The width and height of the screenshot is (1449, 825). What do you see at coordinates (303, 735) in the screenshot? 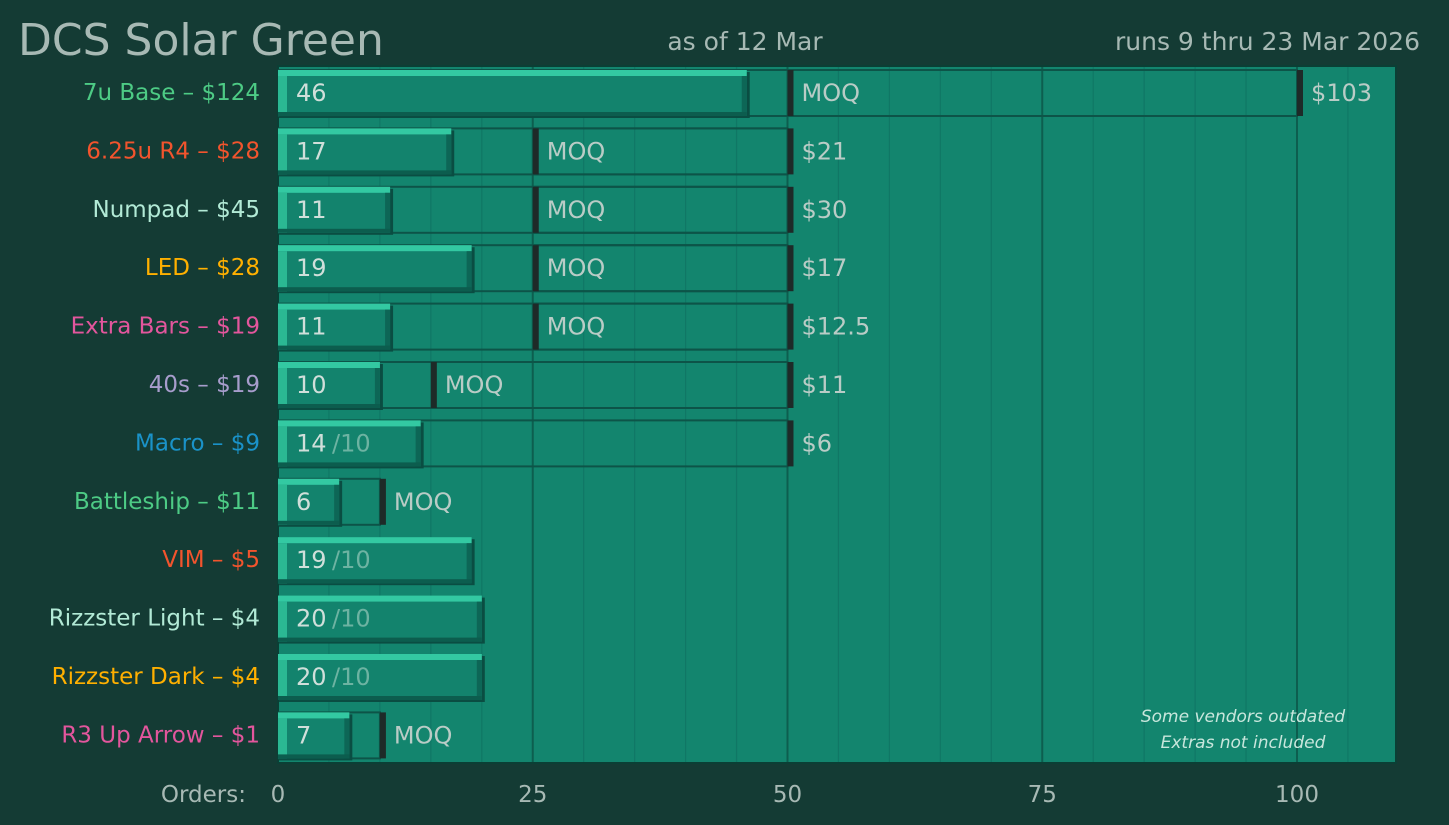
I see `order-count-label: 7` at bounding box center [303, 735].